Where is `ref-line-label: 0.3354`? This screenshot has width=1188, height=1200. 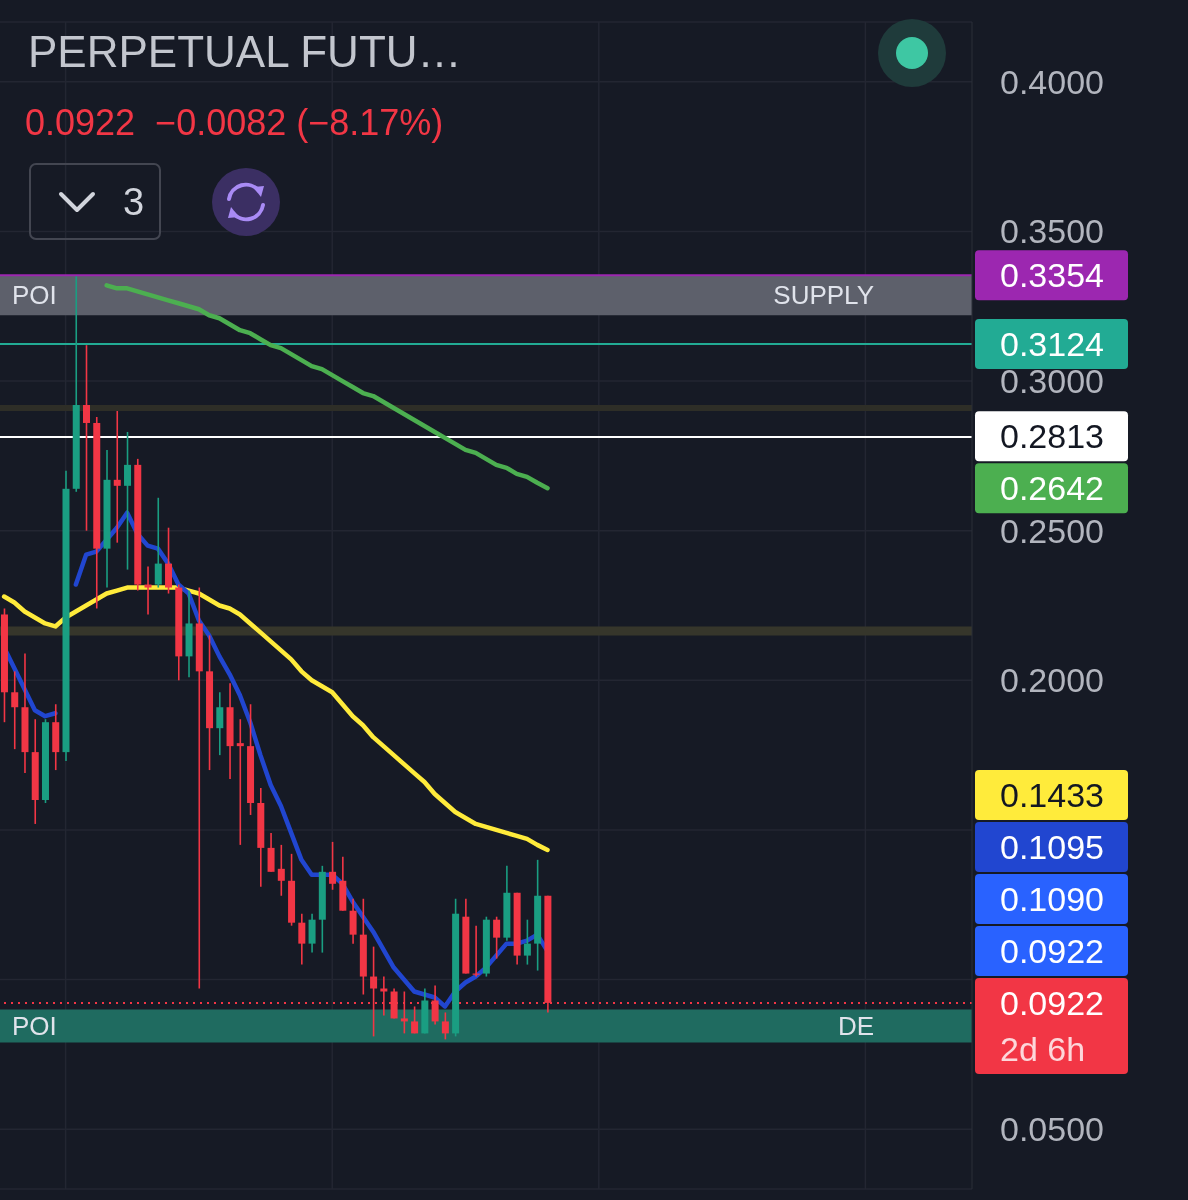 ref-line-label: 0.3354 is located at coordinates (1052, 275).